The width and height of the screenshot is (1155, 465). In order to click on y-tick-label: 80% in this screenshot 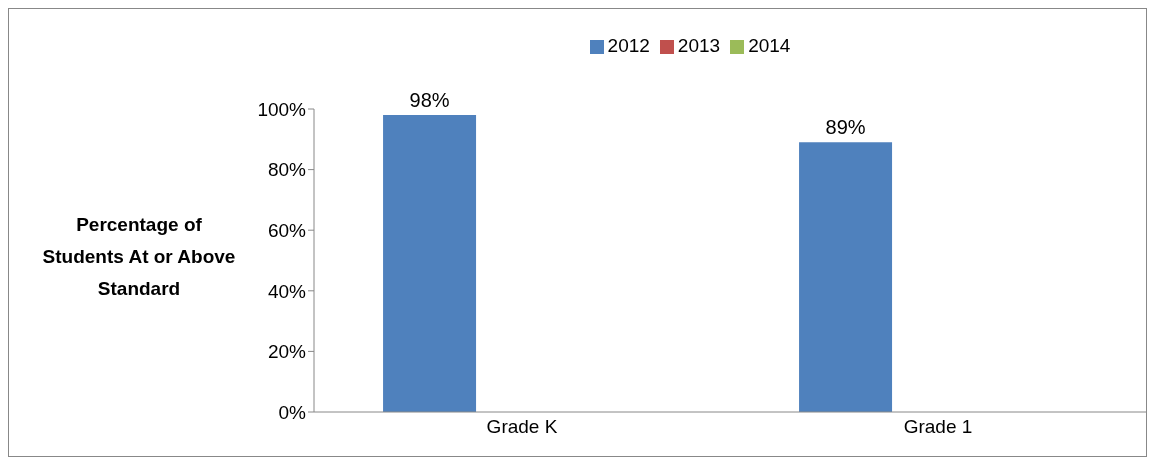, I will do `click(287, 170)`.